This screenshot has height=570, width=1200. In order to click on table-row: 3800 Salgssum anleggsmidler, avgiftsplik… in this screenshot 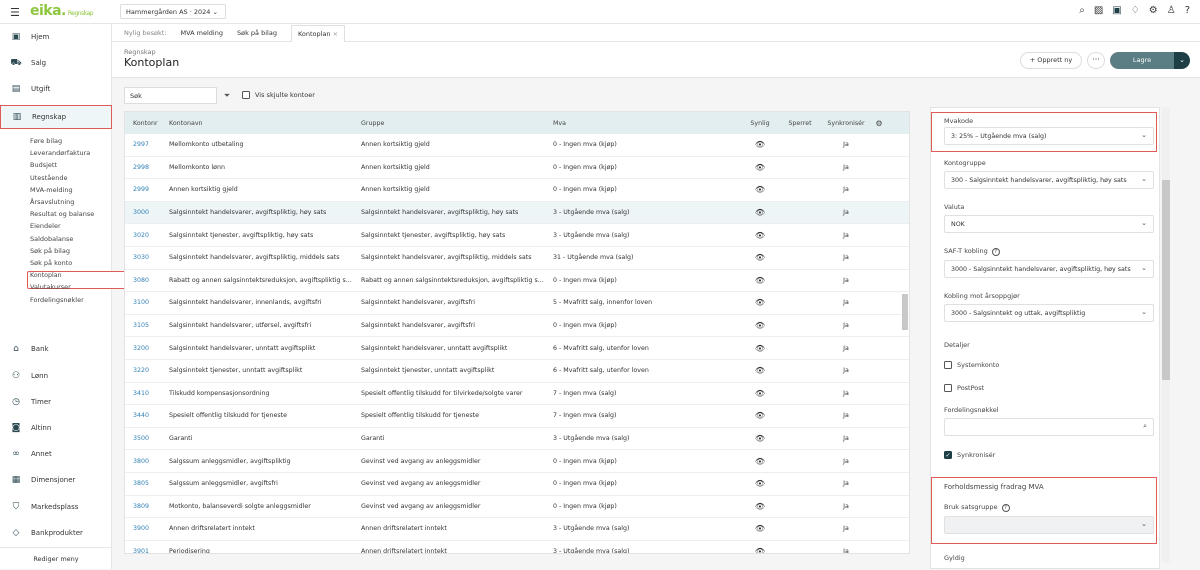, I will do `click(517, 461)`.